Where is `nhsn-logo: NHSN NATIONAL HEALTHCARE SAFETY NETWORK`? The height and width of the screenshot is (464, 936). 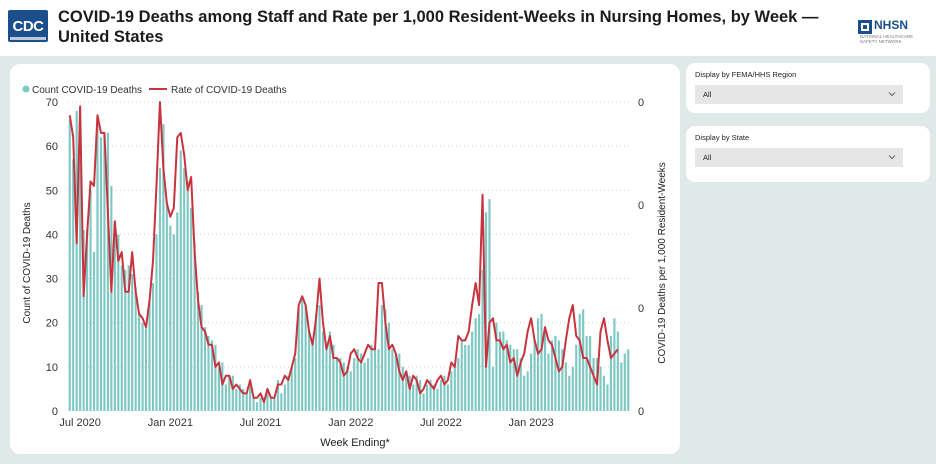
nhsn-logo: NHSN NATIONAL HEALTHCARE SAFETY NETWORK is located at coordinates (894, 31).